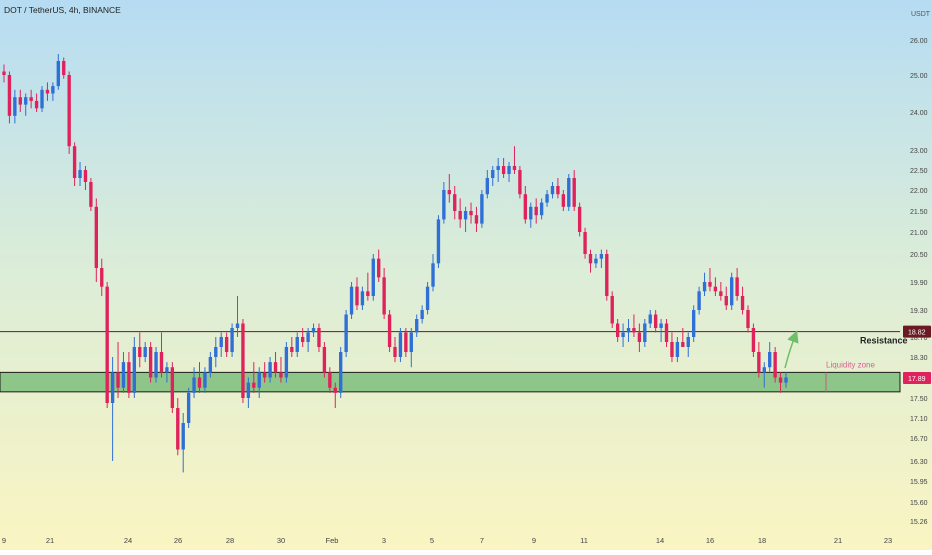 Image resolution: width=932 pixels, height=555 pixels. I want to click on y-tick-label: 15.60, so click(919, 503).